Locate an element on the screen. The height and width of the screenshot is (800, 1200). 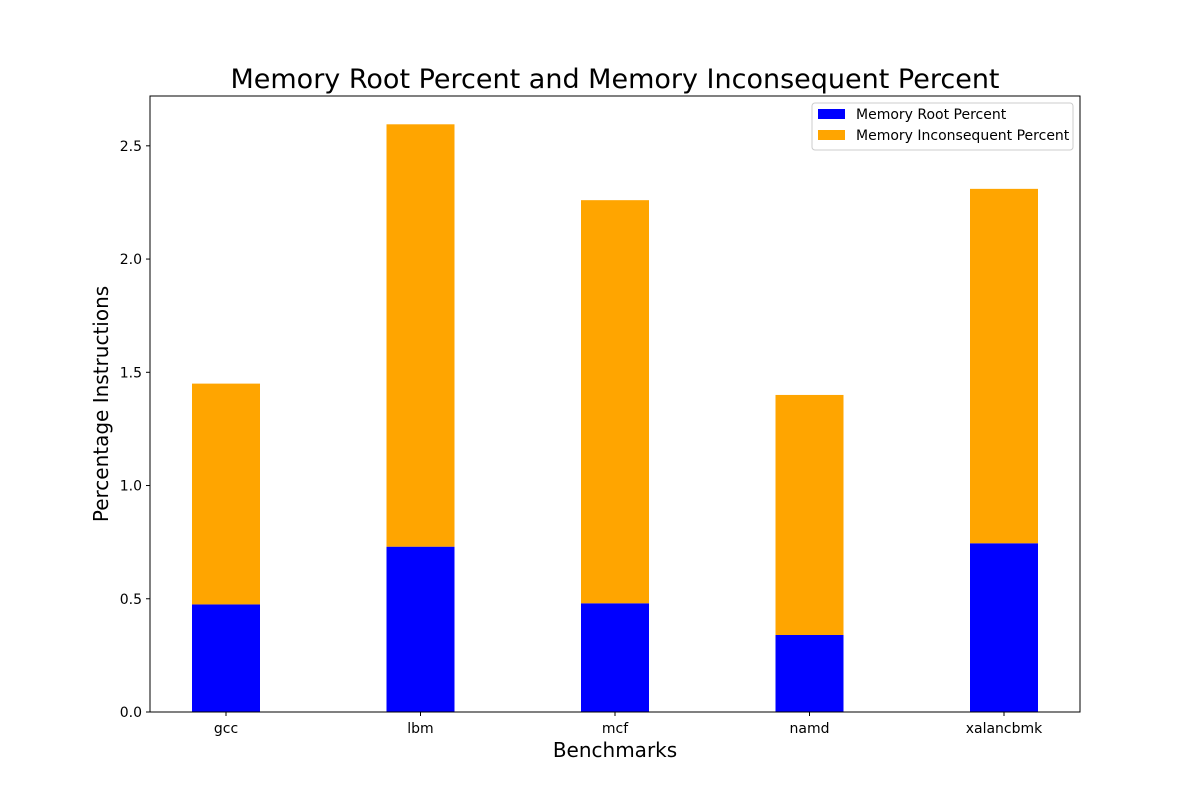
legend-label: Memory Root Percent is located at coordinates (931, 115).